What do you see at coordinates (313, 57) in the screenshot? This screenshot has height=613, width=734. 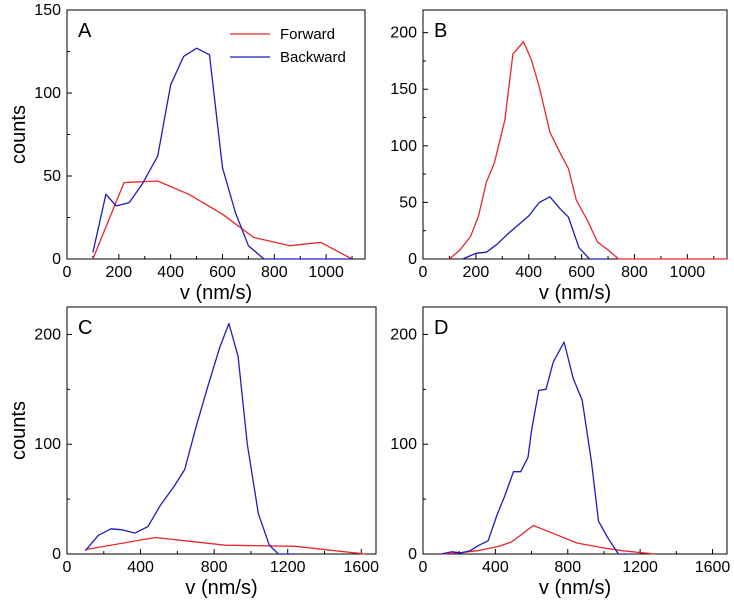 I see `legend-label-backward: Backward` at bounding box center [313, 57].